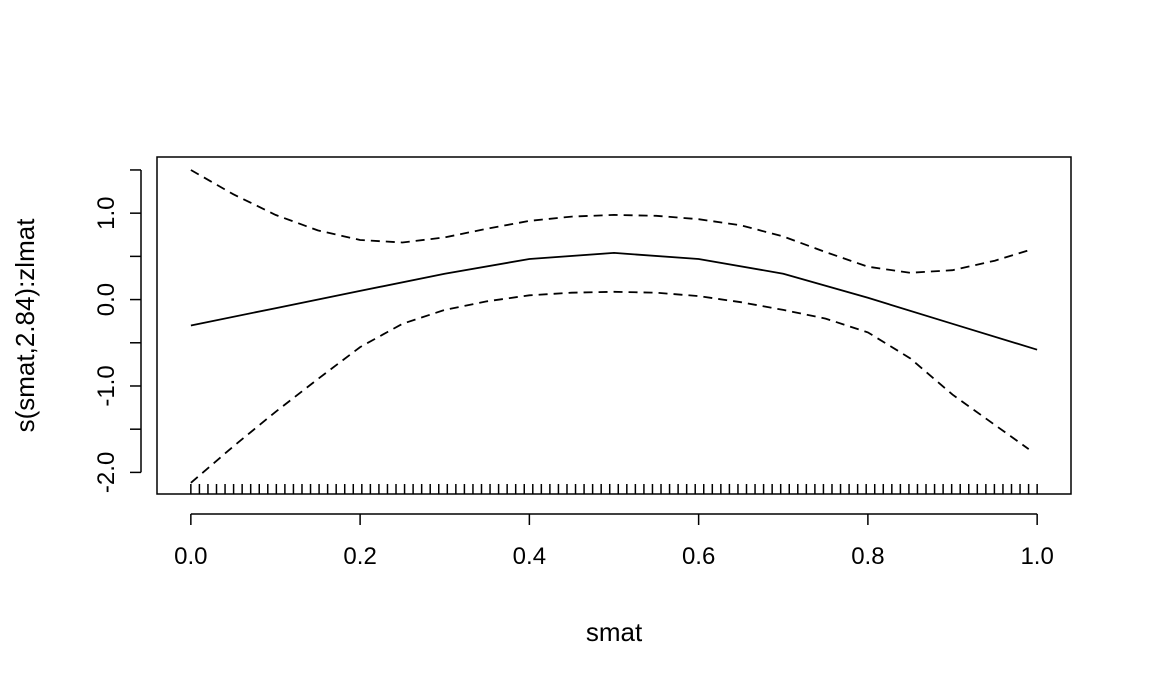  Describe the element at coordinates (359, 556) in the screenshot. I see `x-tick-label: 0.2` at that location.